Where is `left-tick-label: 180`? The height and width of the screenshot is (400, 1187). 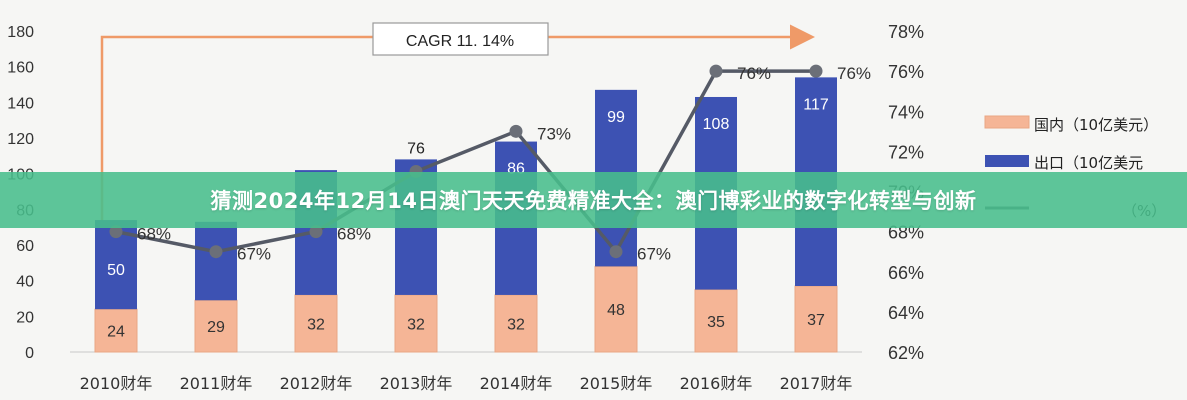 left-tick-label: 180 is located at coordinates (20, 32).